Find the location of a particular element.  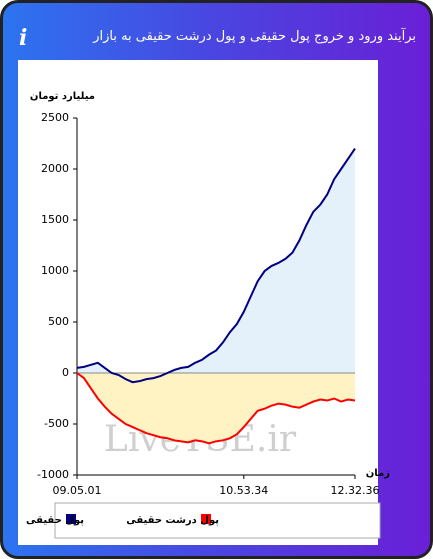

y-tick-label: 0 is located at coordinates (65, 372).